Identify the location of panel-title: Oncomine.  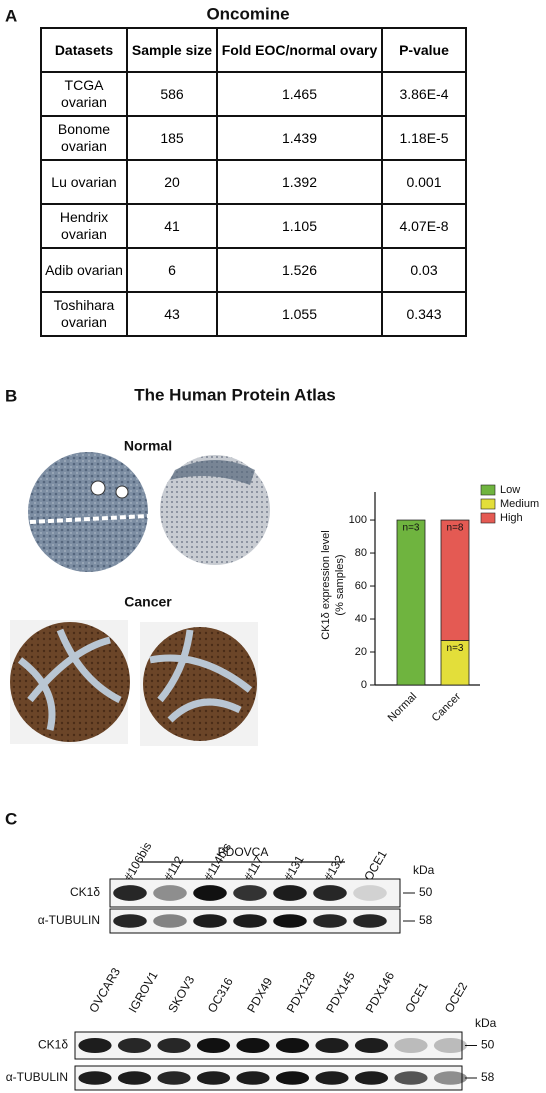
(247, 13).